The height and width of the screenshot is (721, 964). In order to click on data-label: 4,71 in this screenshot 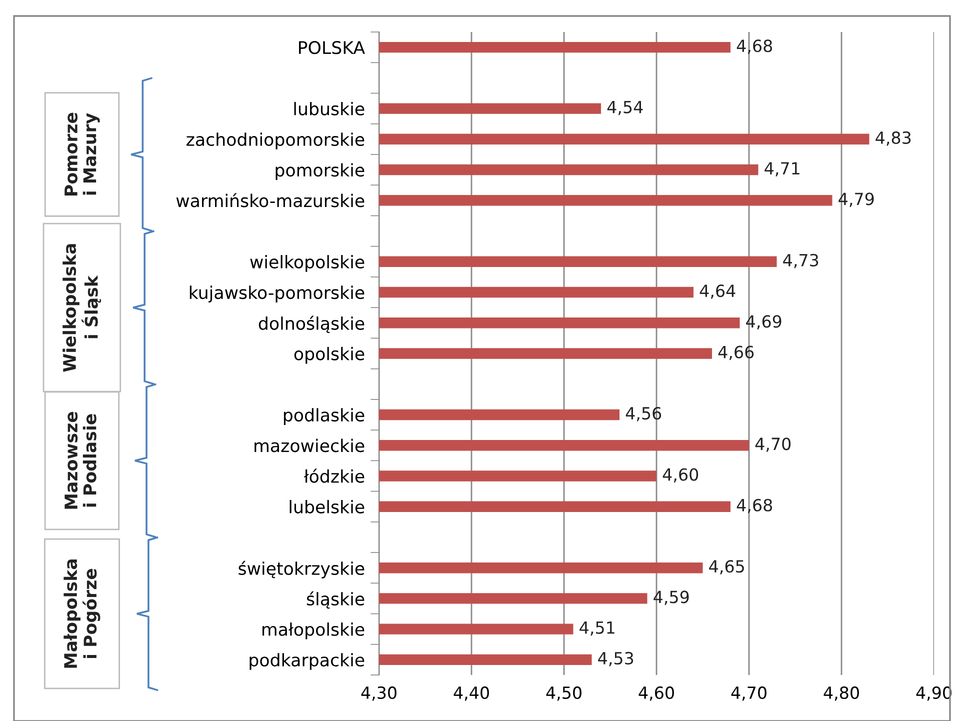, I will do `click(782, 169)`.